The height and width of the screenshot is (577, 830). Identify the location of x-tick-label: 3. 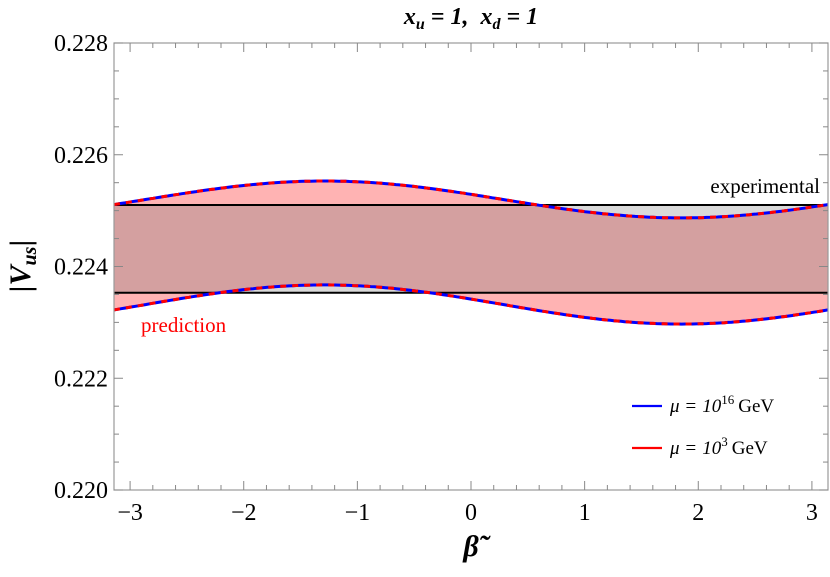
(812, 513).